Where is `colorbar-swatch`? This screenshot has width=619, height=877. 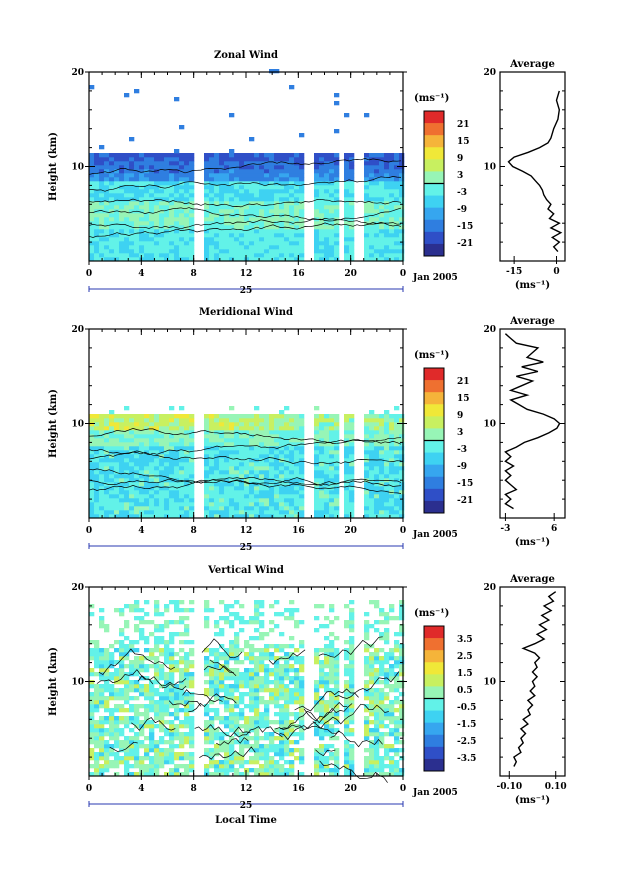 colorbar-swatch is located at coordinates (434, 141).